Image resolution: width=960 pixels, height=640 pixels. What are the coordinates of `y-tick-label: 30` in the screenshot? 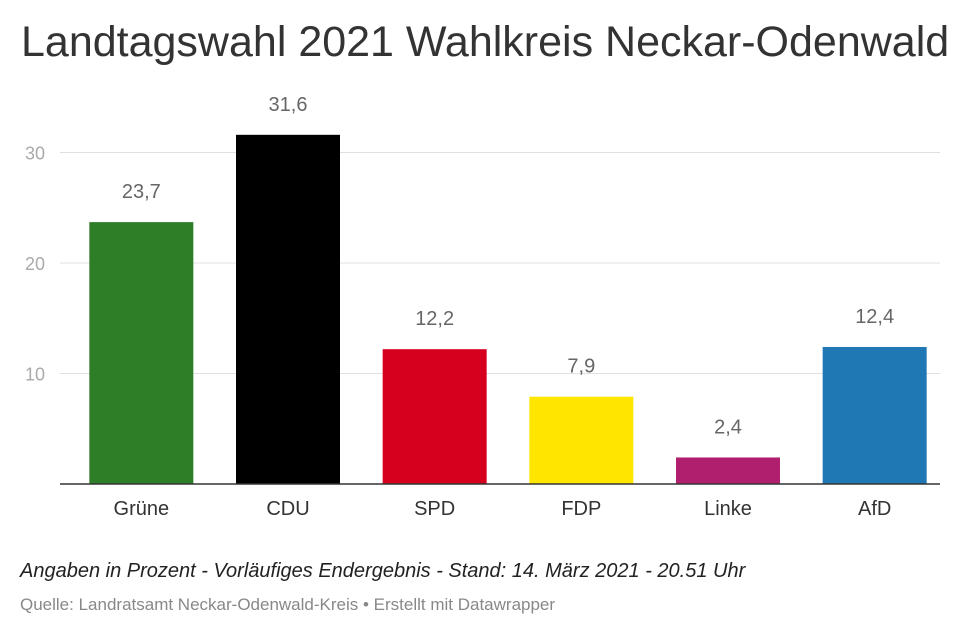 It's located at (35, 154).